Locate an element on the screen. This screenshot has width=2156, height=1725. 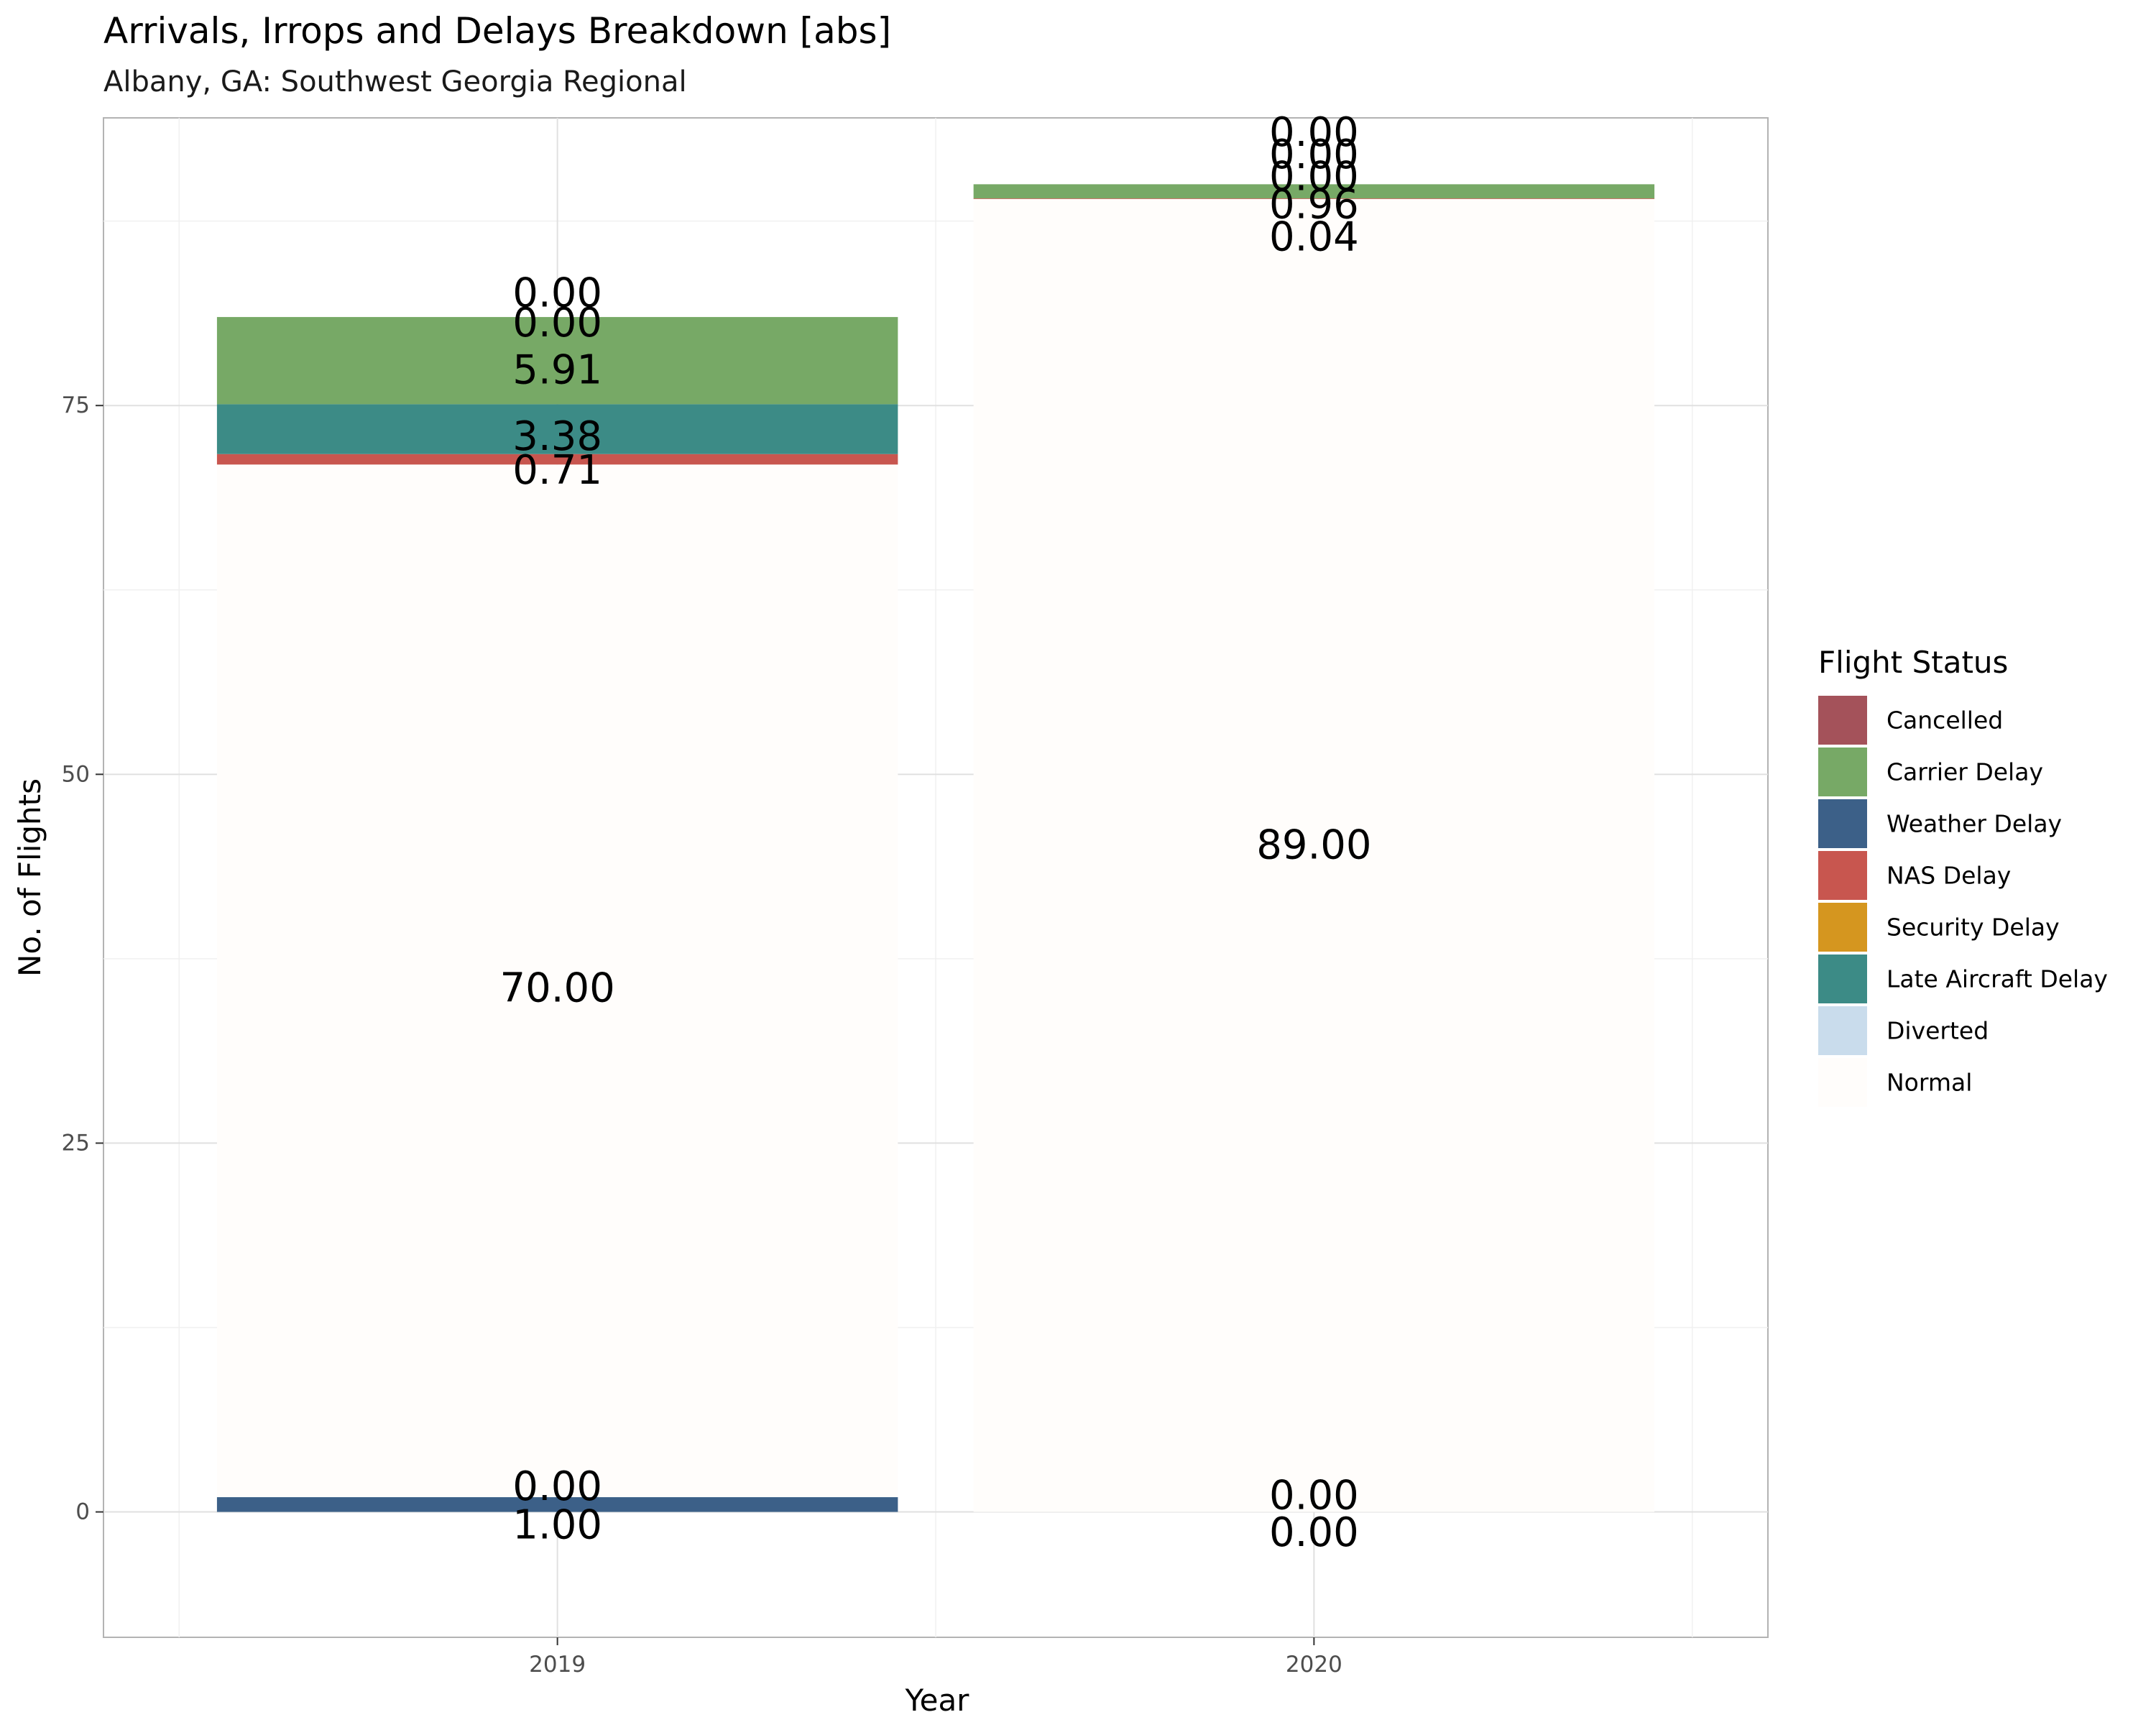
data-label: 89.00 is located at coordinates (1313, 845).